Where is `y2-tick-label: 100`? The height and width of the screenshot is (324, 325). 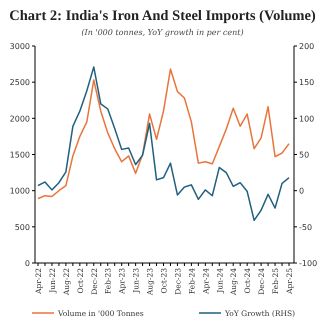 y2-tick-label: 100 is located at coordinates (306, 119).